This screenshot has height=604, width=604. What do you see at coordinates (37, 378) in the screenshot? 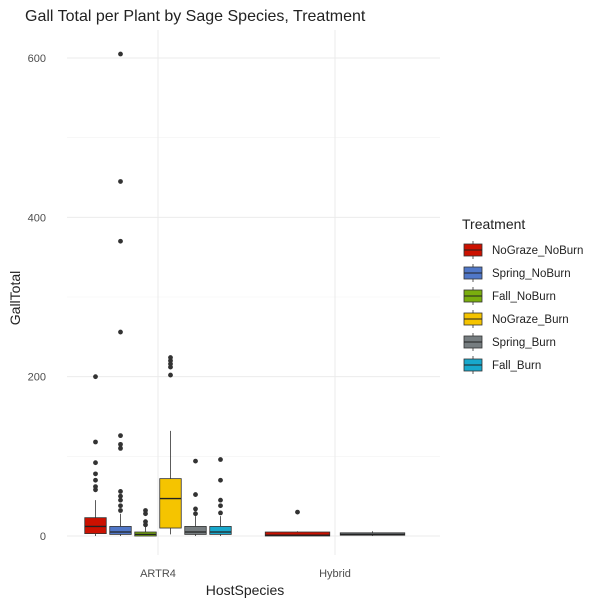
I see `y-tick-label: 200` at bounding box center [37, 378].